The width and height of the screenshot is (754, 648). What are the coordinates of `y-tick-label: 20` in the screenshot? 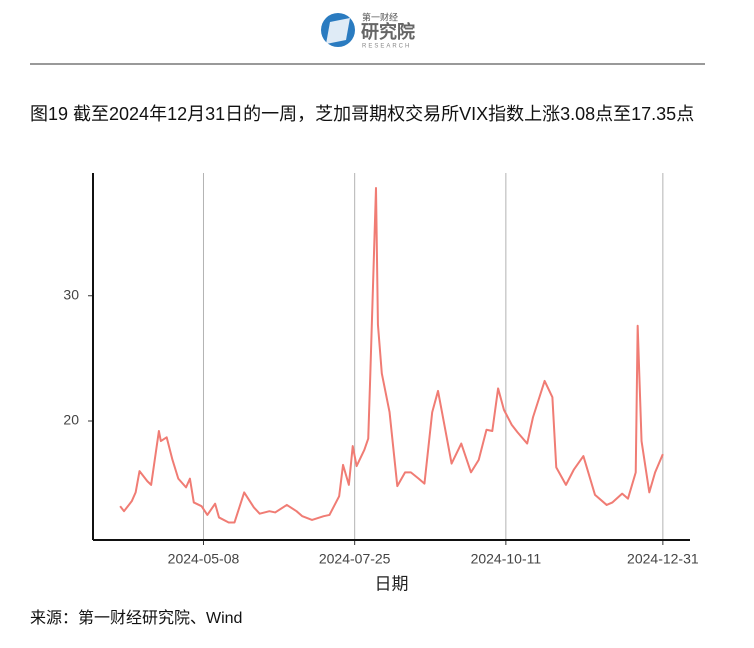 It's located at (71, 420).